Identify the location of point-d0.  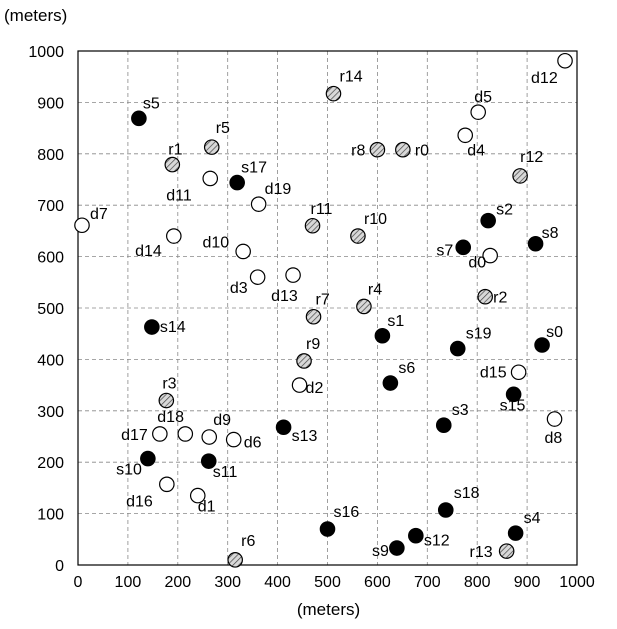
(490, 255).